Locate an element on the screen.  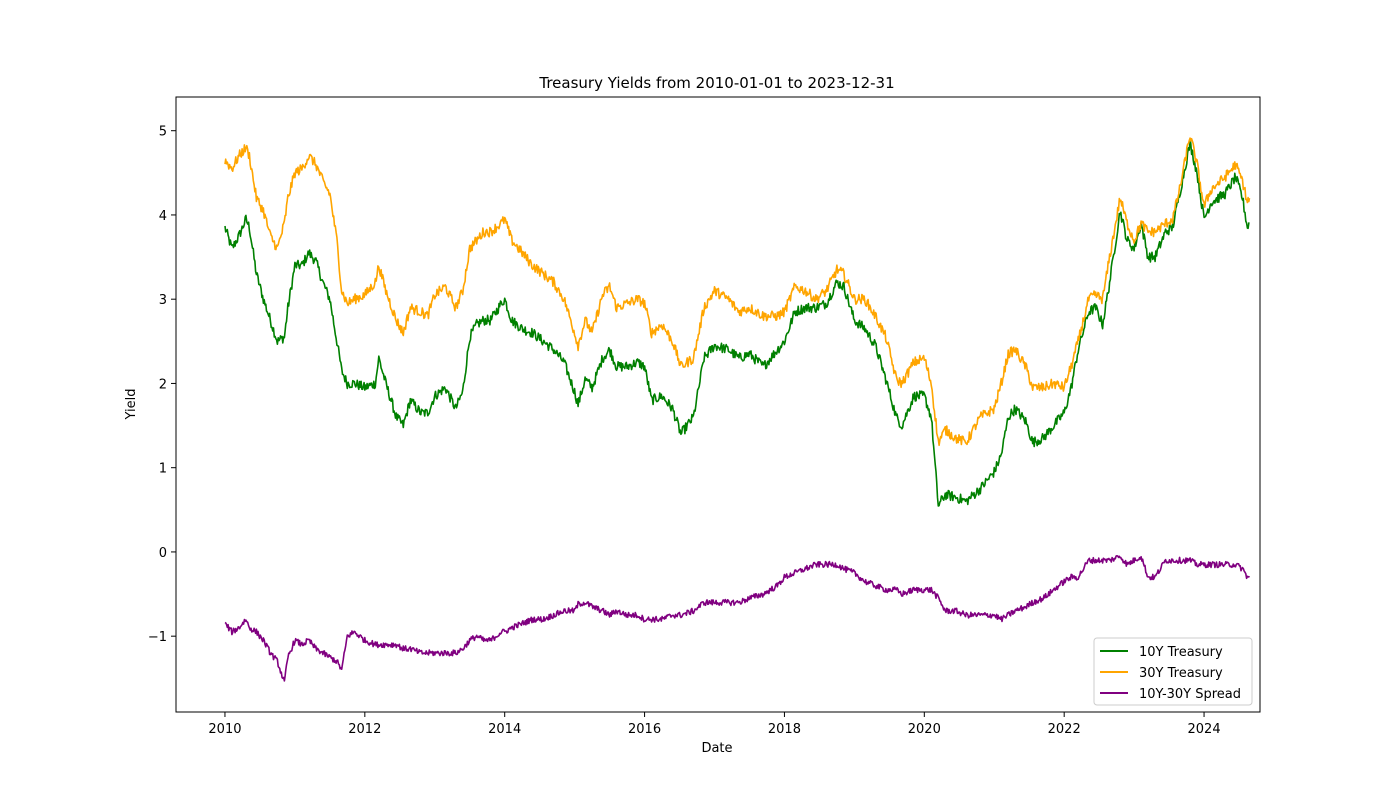
y-tick-label: 1 is located at coordinates (163, 469).